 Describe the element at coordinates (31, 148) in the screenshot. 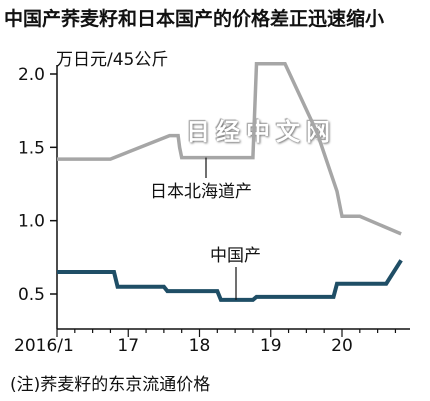

I see `y-tick-label: 1.5` at that location.